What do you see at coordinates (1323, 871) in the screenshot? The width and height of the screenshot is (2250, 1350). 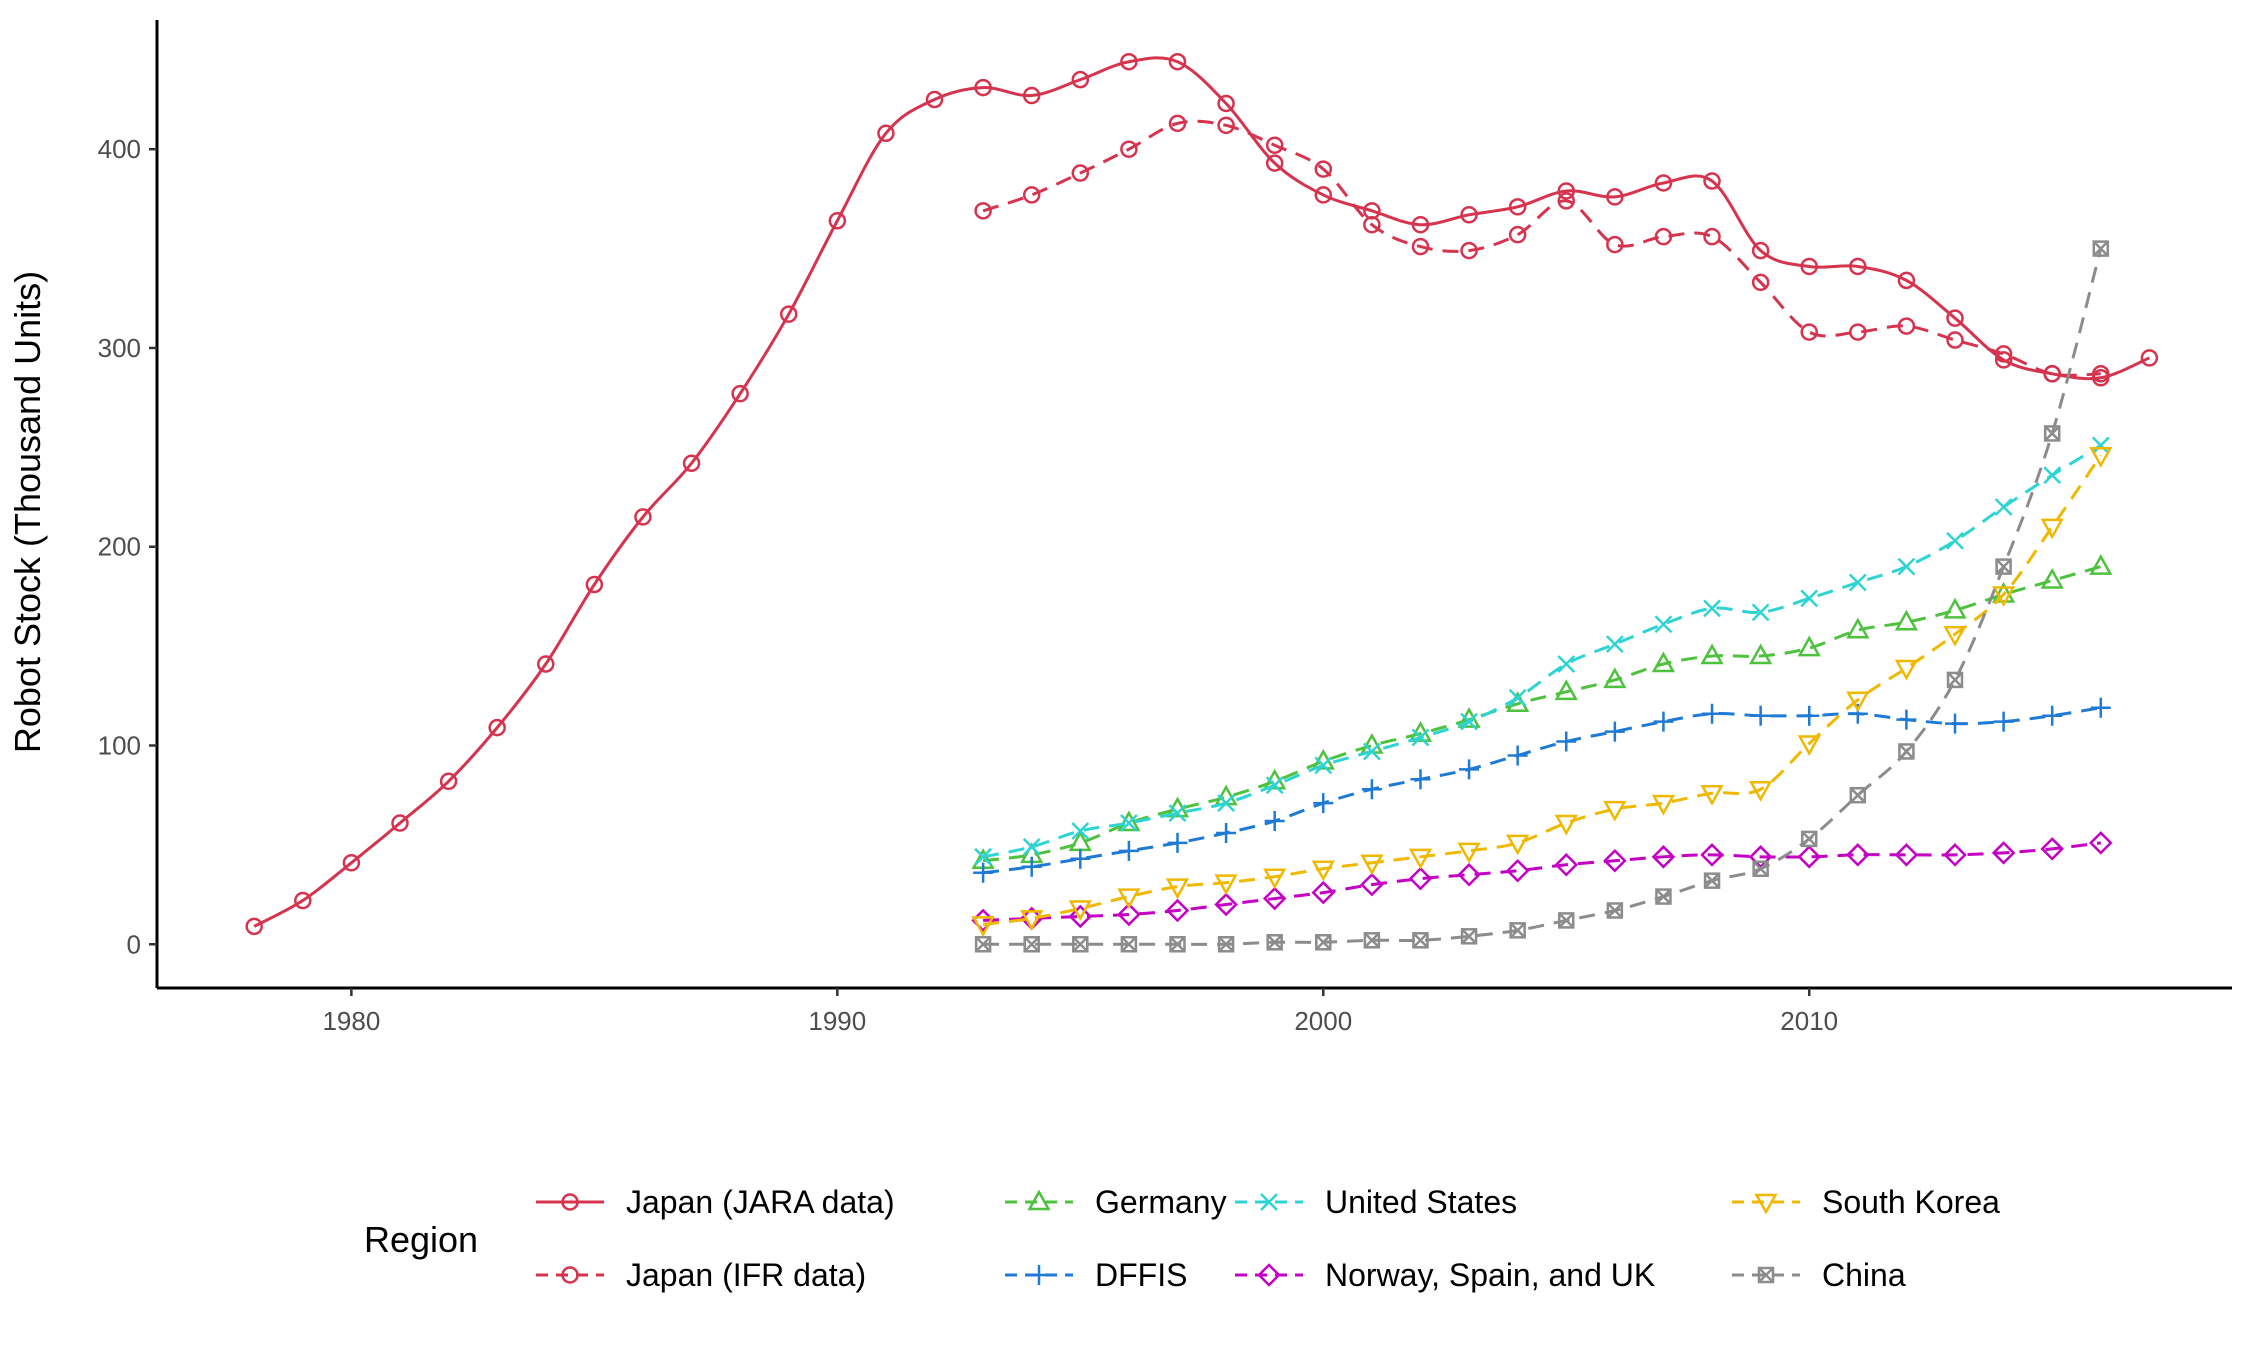 I see `data-point-south-korea-2000` at bounding box center [1323, 871].